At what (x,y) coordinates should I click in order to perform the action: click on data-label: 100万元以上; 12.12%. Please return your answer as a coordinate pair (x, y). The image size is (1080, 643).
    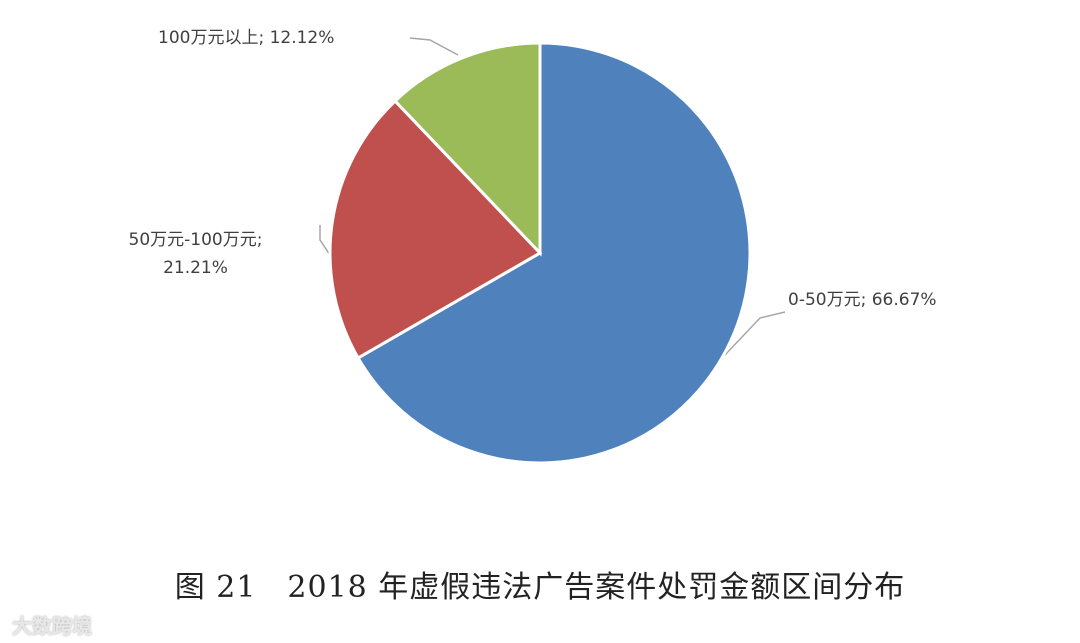
    Looking at the image, I should click on (246, 38).